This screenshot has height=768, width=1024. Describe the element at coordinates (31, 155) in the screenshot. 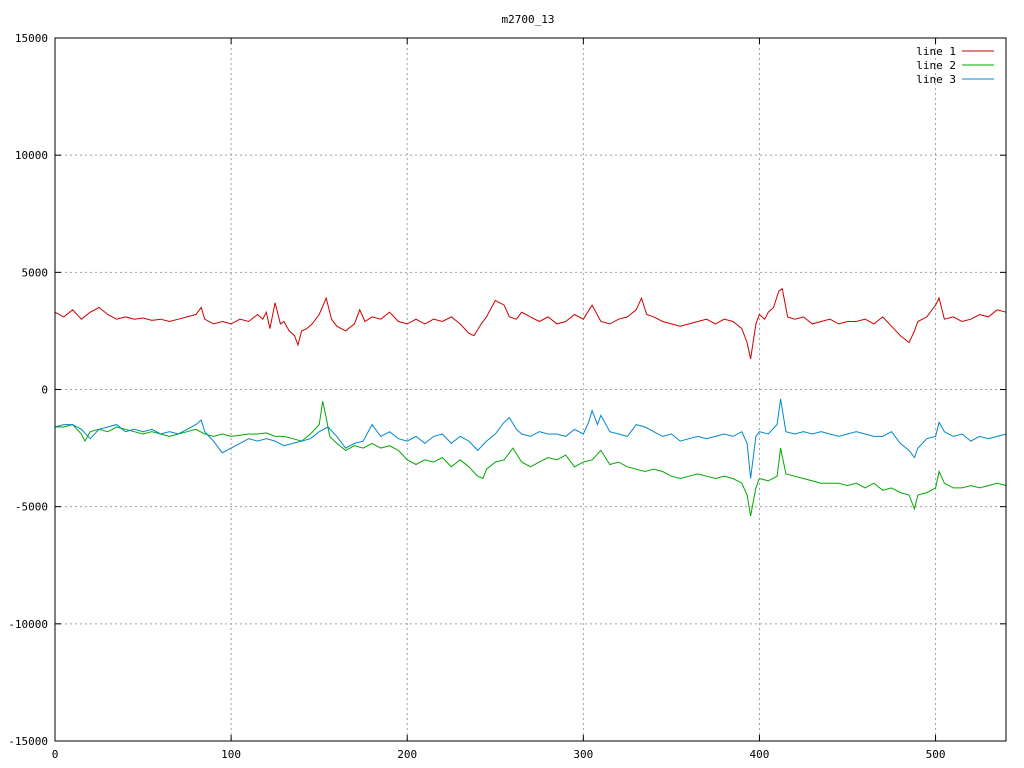

I see `y-tick-label: 10000` at that location.